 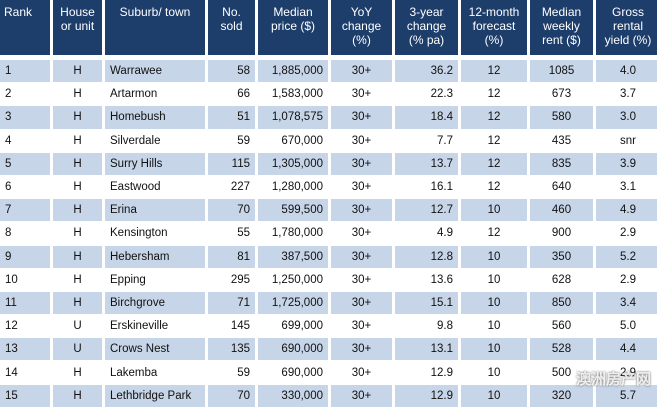 I want to click on table-cell: 81, so click(x=231, y=256).